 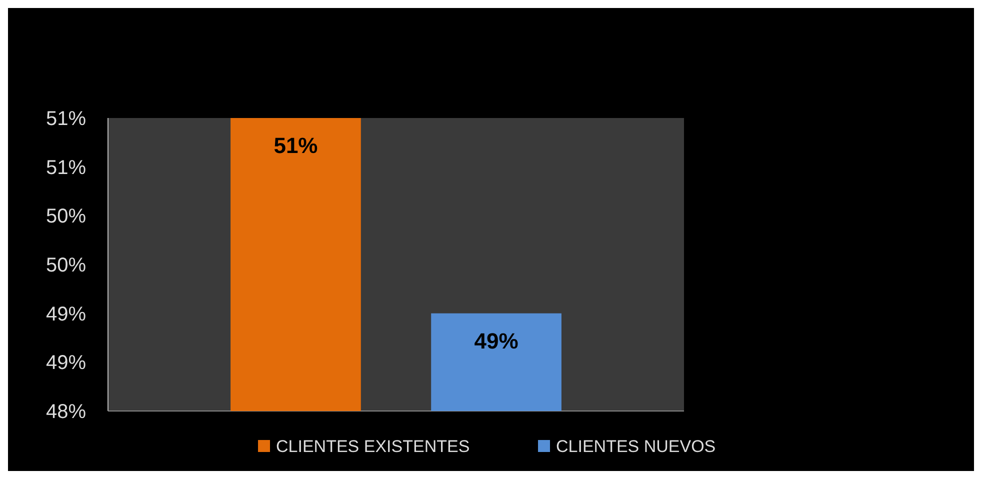 I want to click on y-tick-label: 48%, so click(x=66, y=412).